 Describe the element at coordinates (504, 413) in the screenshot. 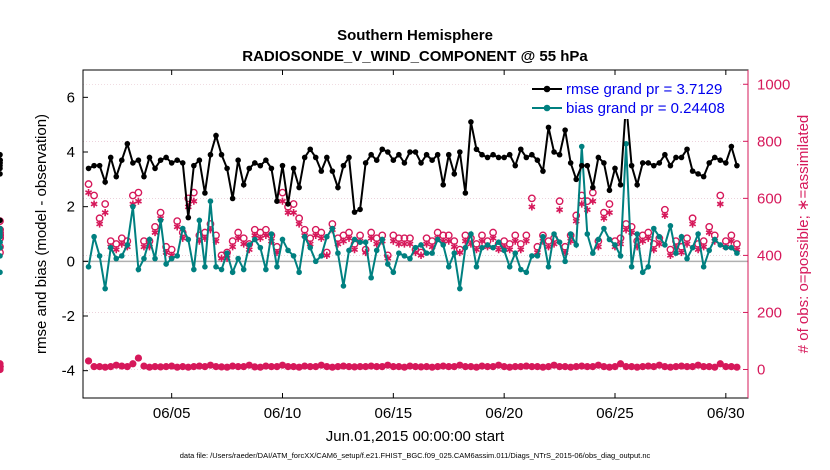

I see `x-tick-label: 06/20` at that location.